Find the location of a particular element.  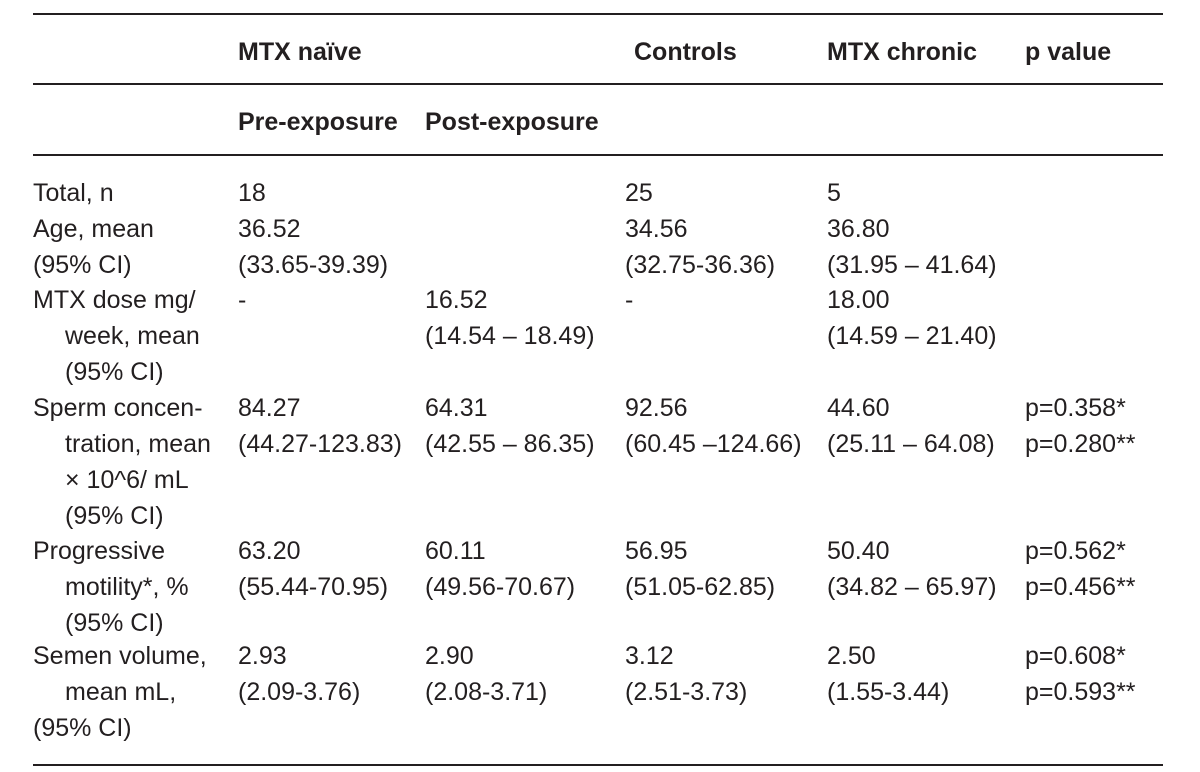

cell-value: 34.56 is located at coordinates (656, 229).